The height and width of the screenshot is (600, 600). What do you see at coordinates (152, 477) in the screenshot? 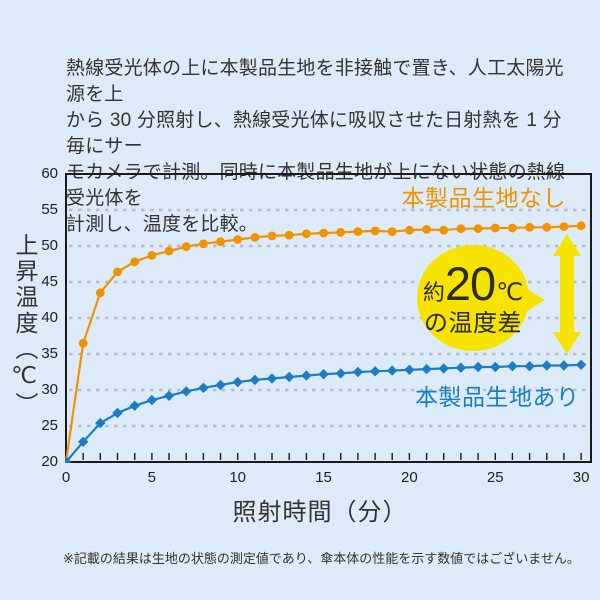
I see `x-tick-label: 5` at bounding box center [152, 477].